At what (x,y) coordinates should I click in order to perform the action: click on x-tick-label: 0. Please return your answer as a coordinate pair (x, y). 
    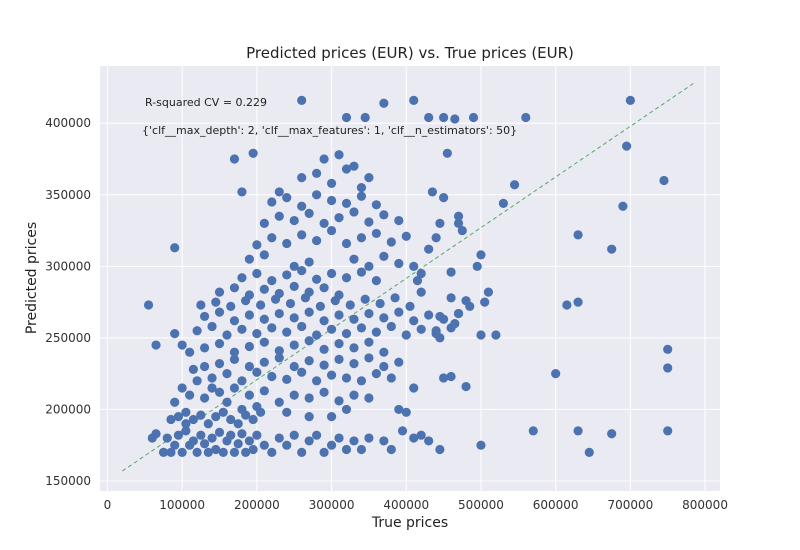
    Looking at the image, I should click on (108, 505).